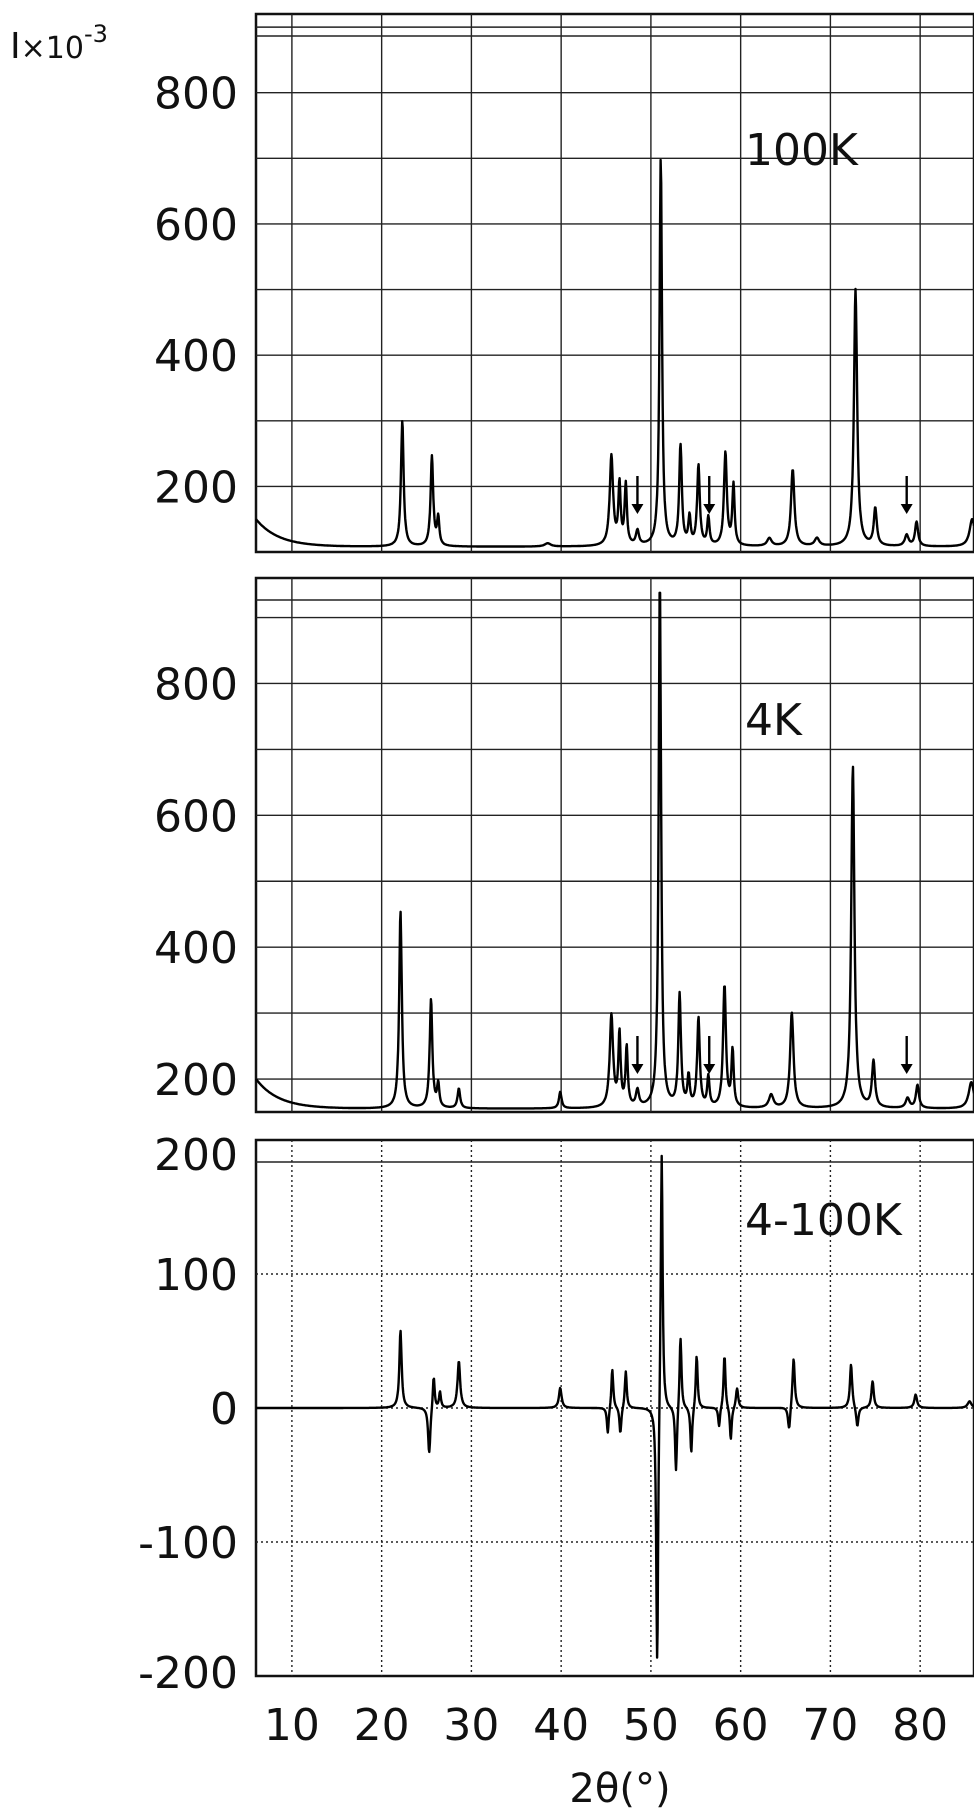 Image resolution: width=974 pixels, height=1815 pixels. I want to click on y-tick-label: -200, so click(188, 1673).